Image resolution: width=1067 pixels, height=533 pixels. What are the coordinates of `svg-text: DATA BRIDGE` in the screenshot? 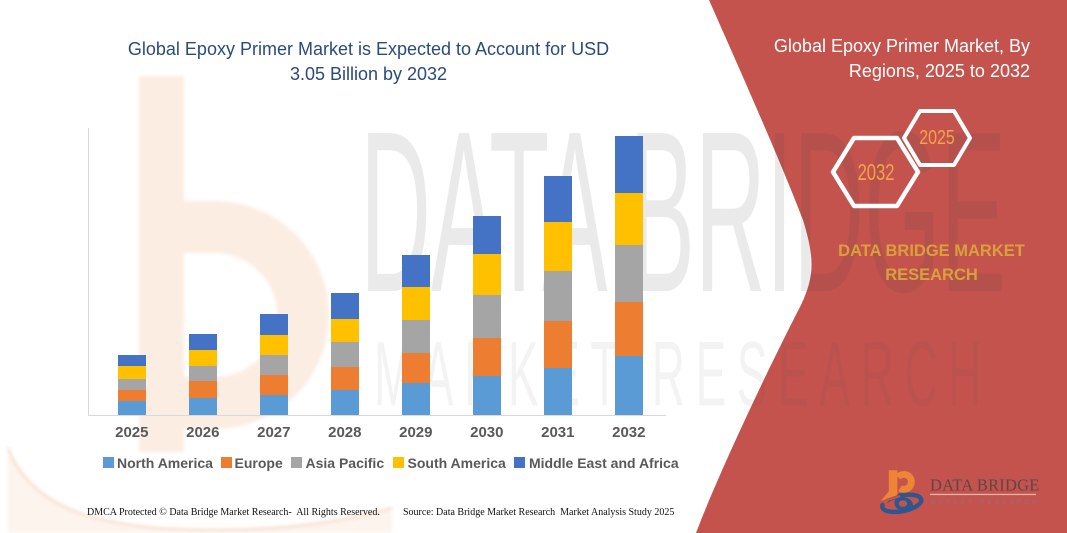 It's located at (985, 485).